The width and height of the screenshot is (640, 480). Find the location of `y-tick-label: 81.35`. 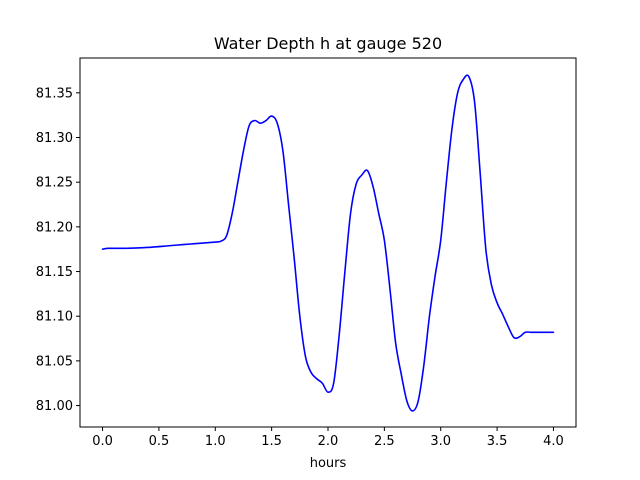

y-tick-label: 81.35 is located at coordinates (54, 93).